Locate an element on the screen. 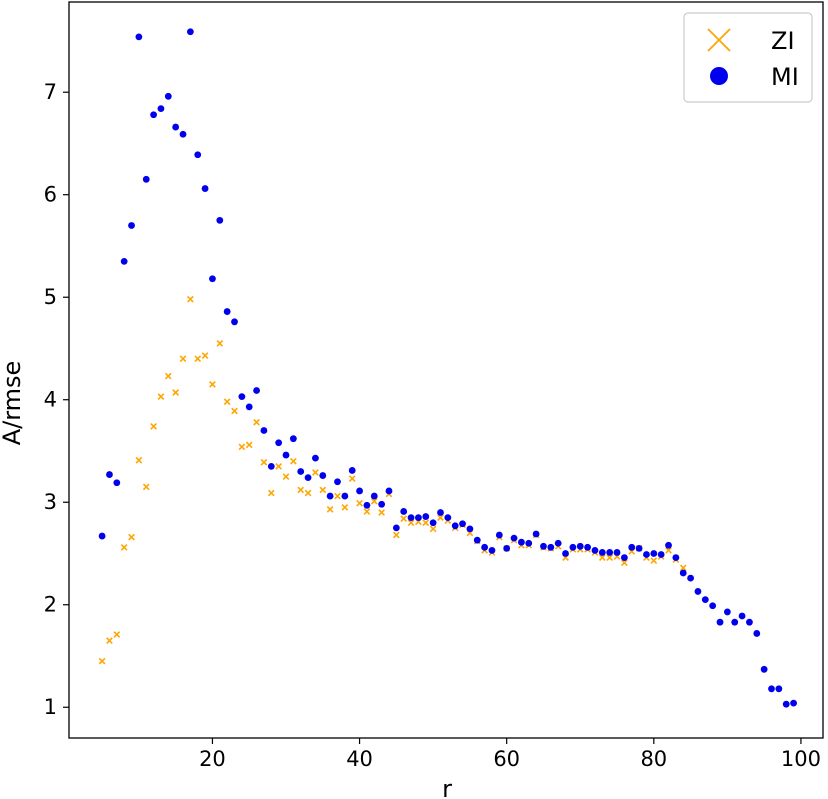 The image size is (828, 799). x-tick-label: 80 is located at coordinates (653, 759).